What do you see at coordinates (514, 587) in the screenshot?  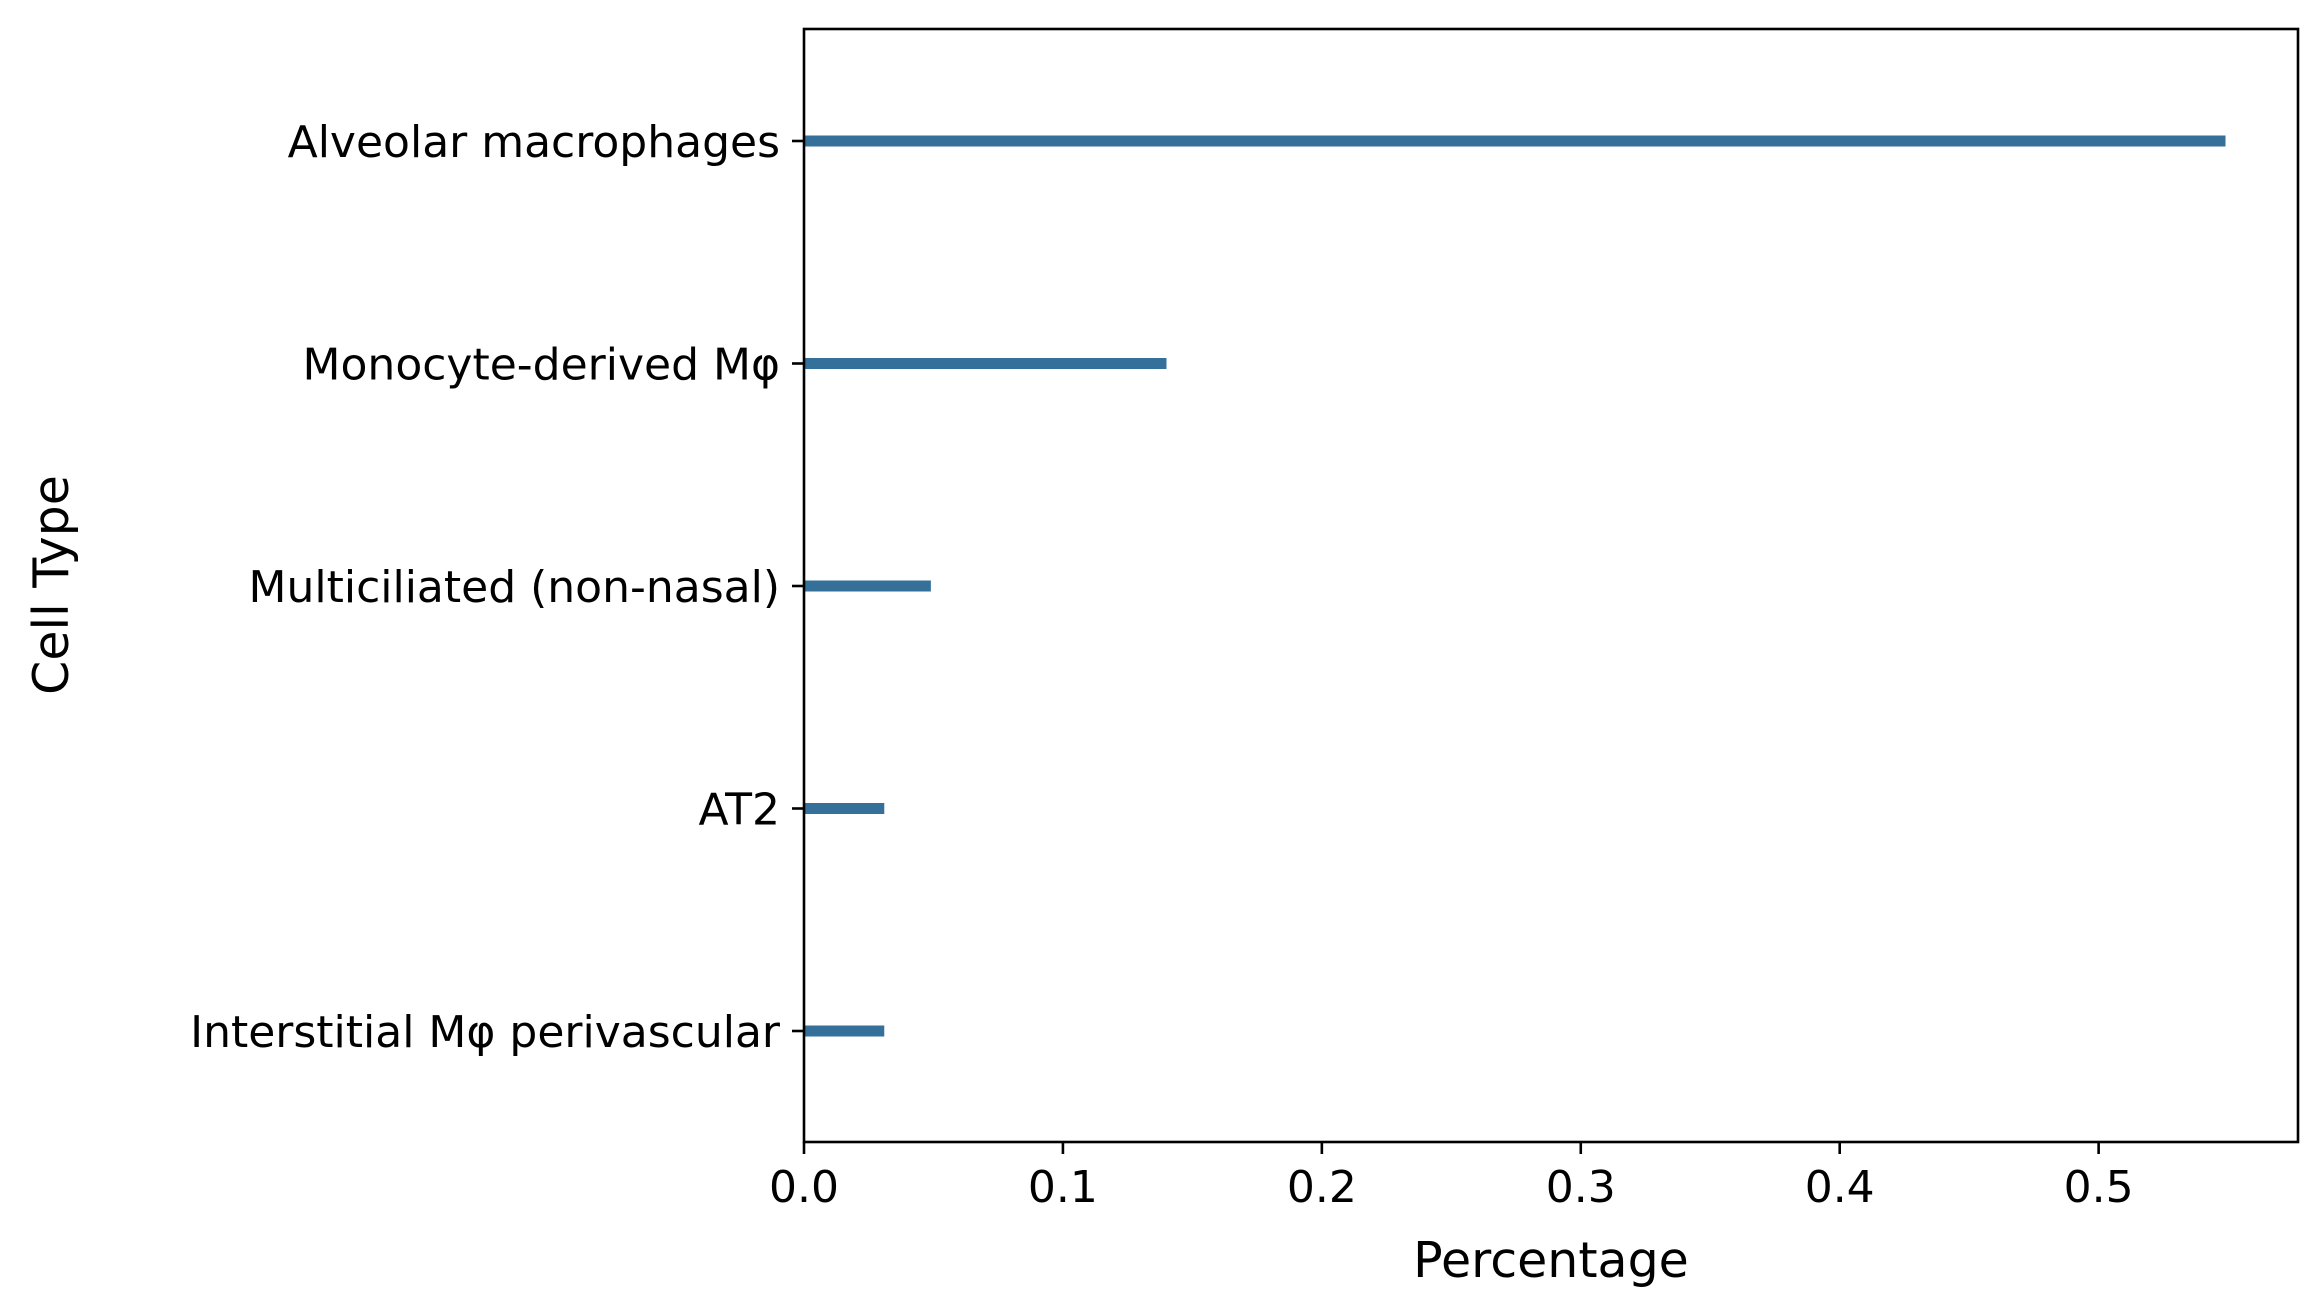 I see `y-tick-label: Multiciliated (non-nasal)` at bounding box center [514, 587].